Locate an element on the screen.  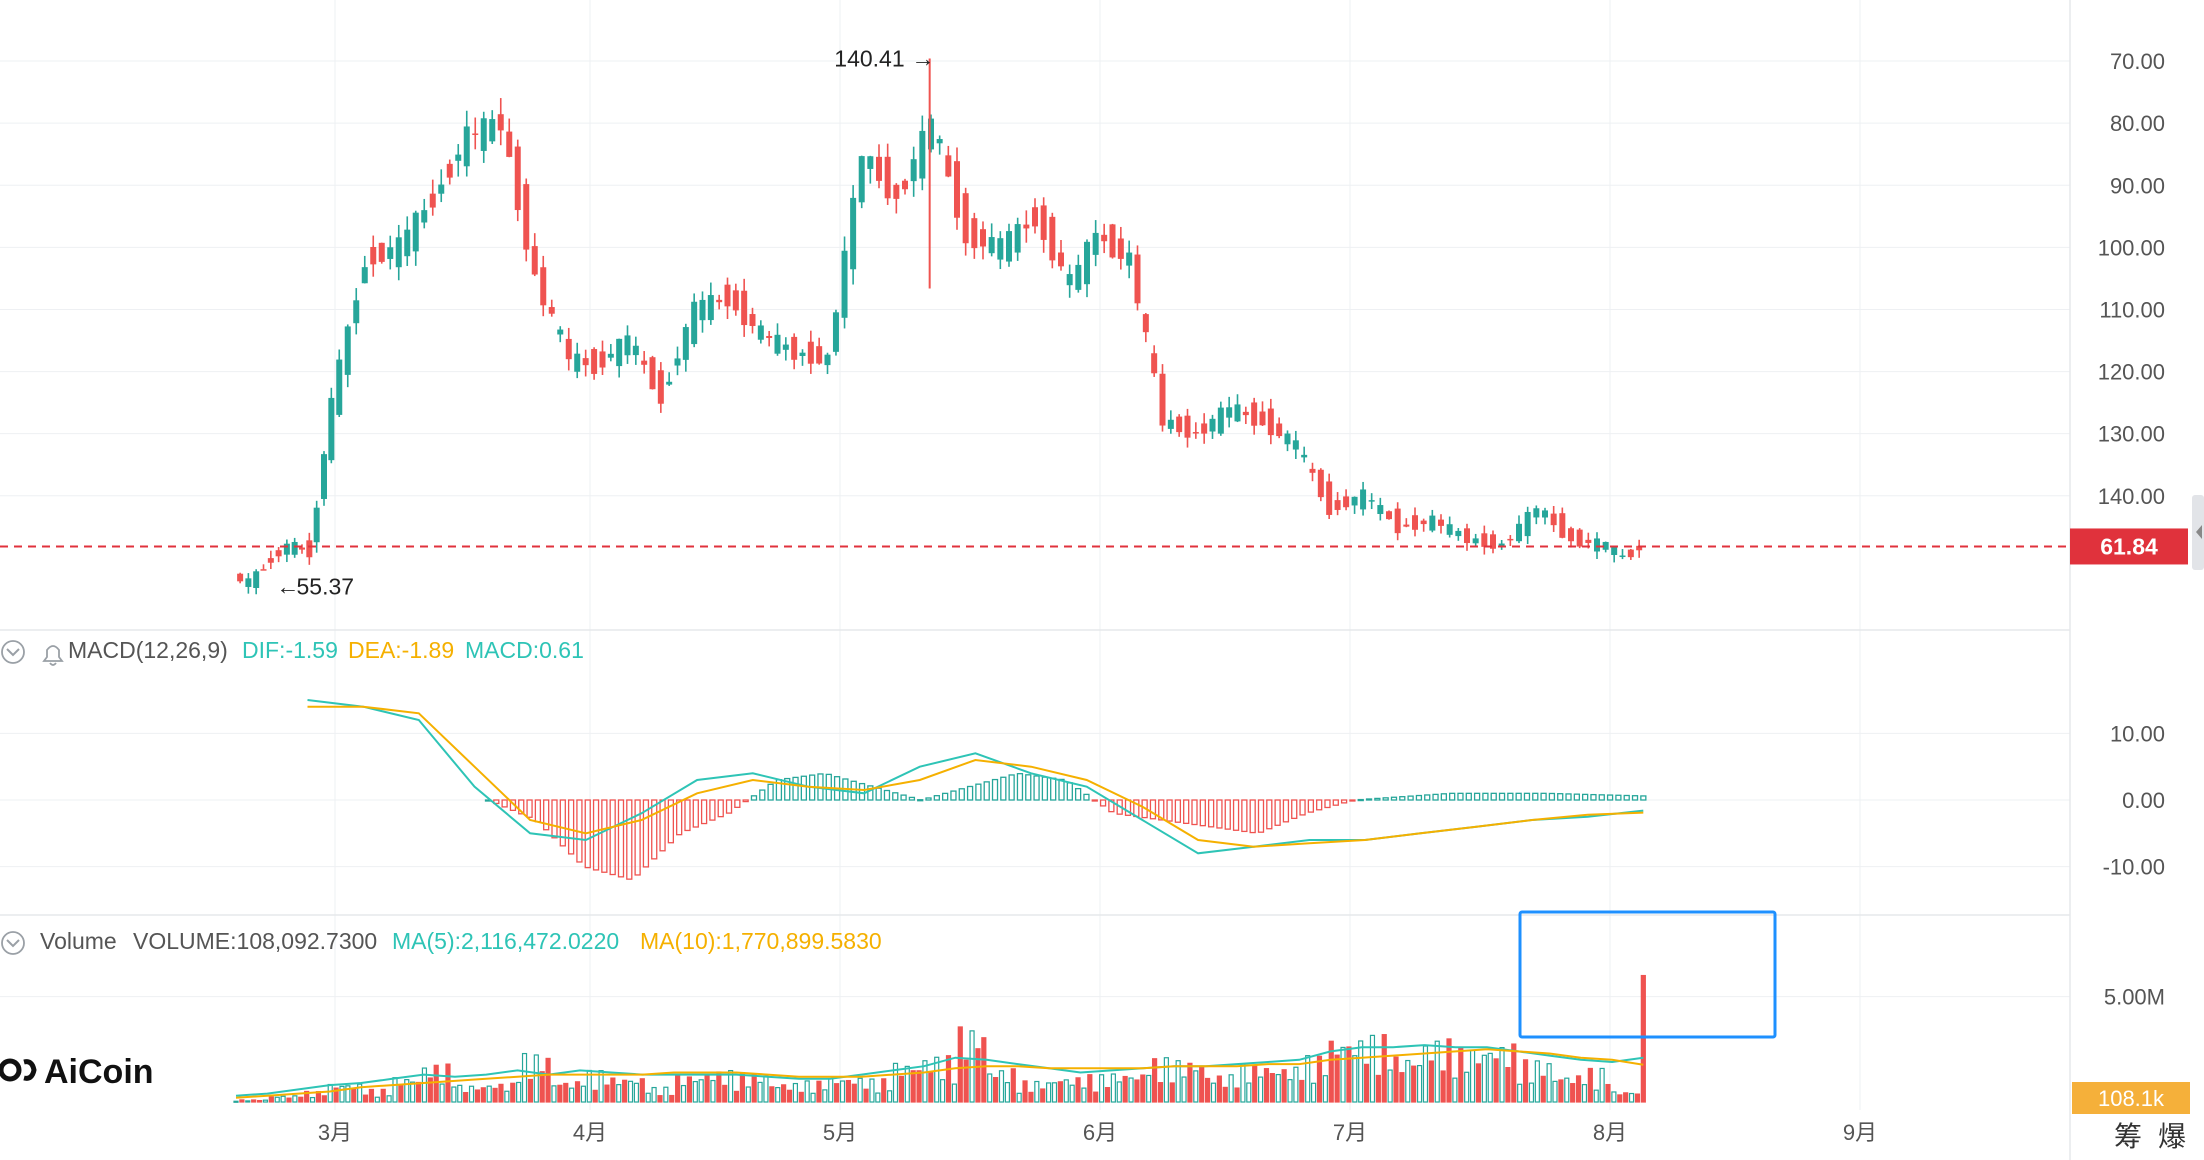
corner-label-chips: 筹 is located at coordinates (2128, 1136).